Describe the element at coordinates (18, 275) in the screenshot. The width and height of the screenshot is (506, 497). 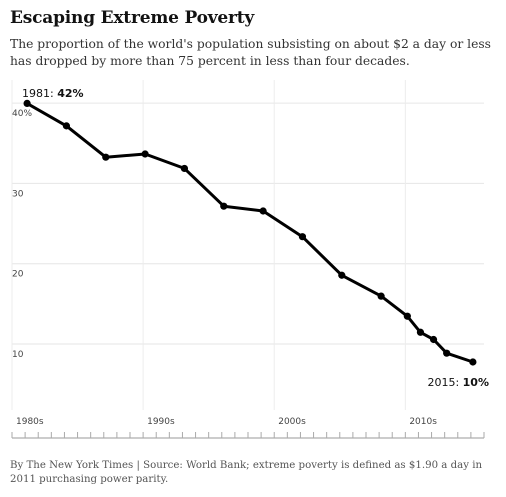
I see `y-tick-label: 20` at that location.